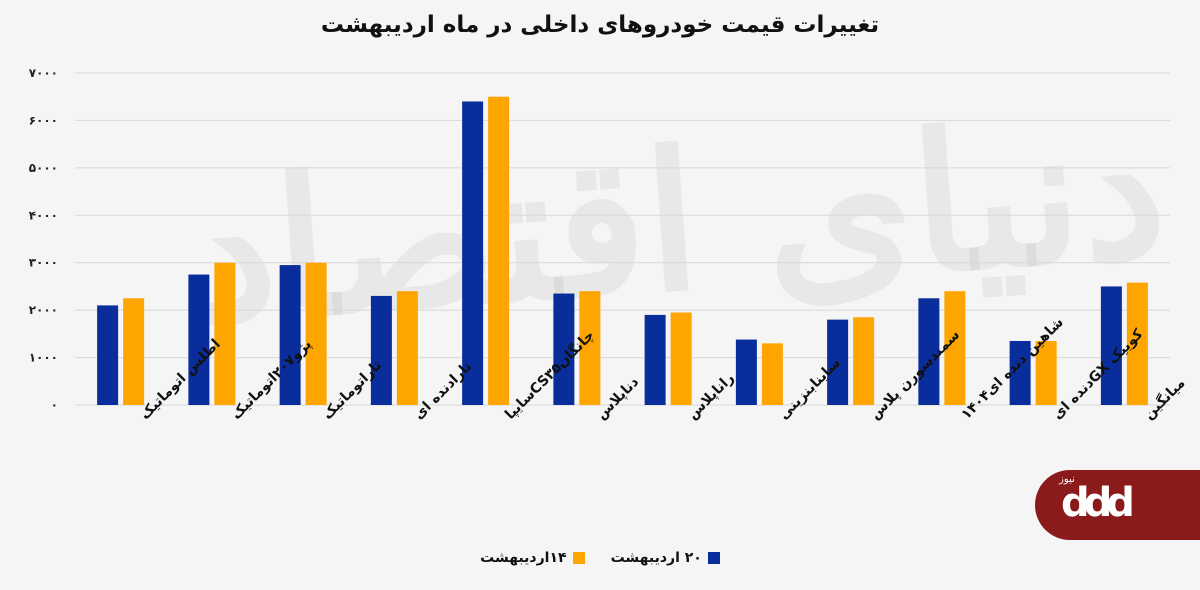 The height and width of the screenshot is (590, 1200). What do you see at coordinates (711, 396) in the screenshot?
I see `category-label: راناپلاس` at bounding box center [711, 396].